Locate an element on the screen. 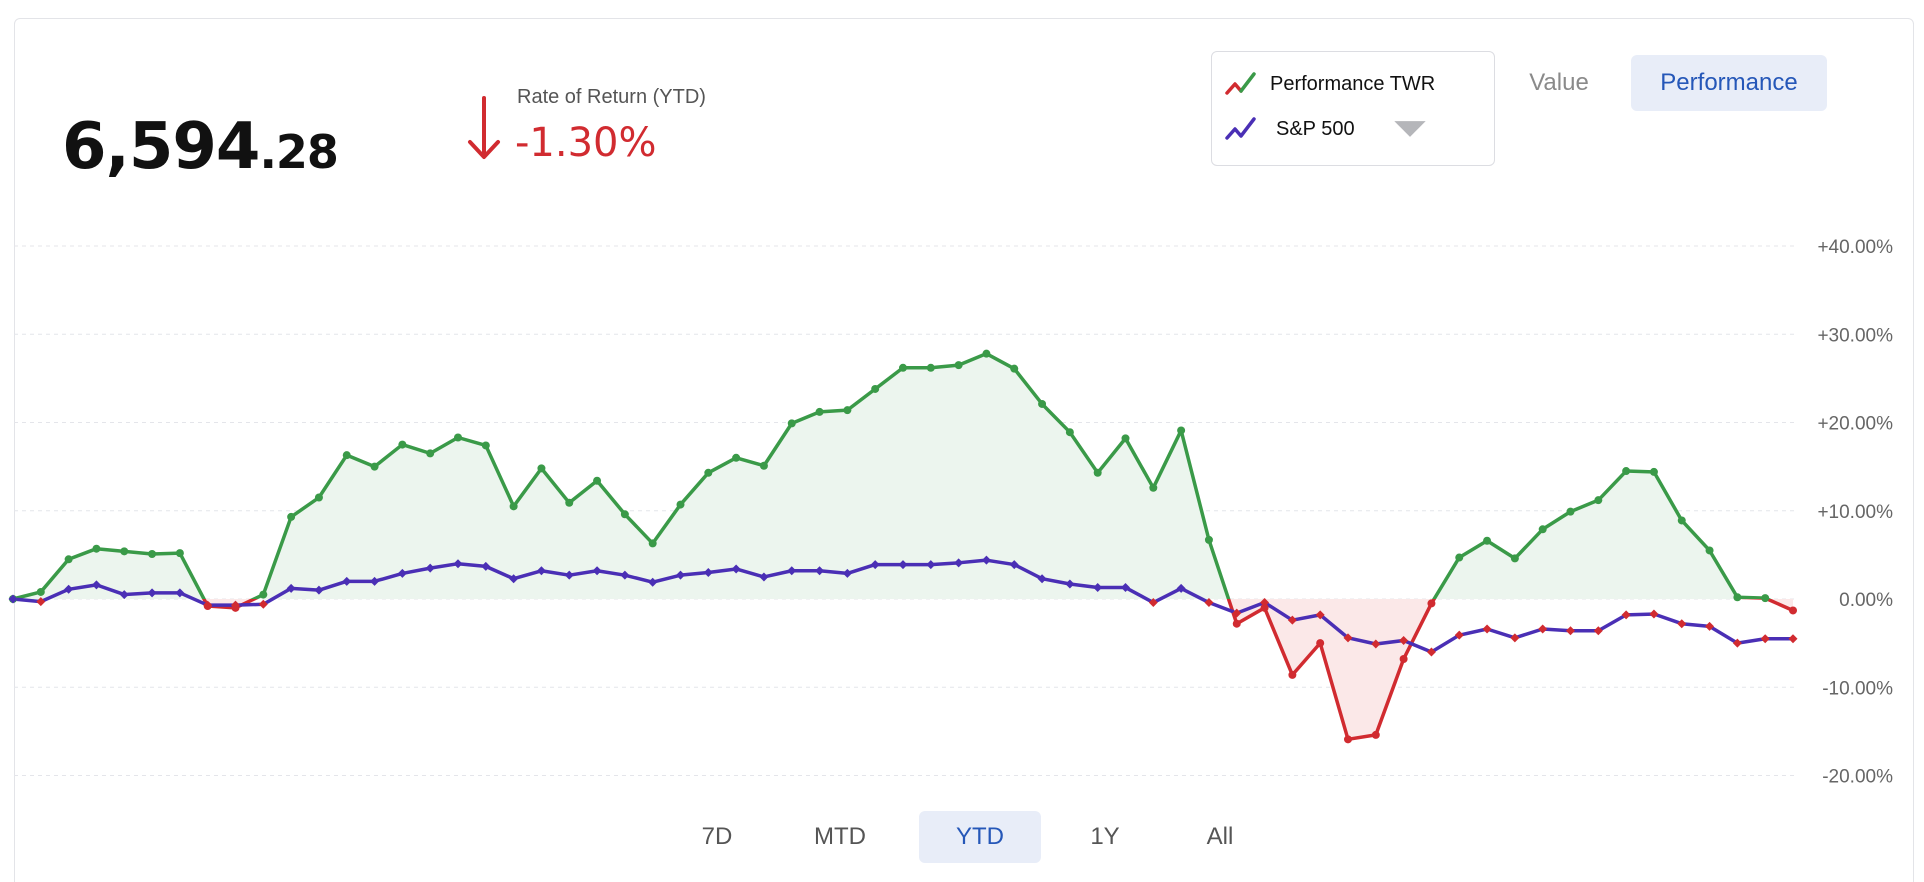  balance-integer: 6,594 is located at coordinates (161, 147).